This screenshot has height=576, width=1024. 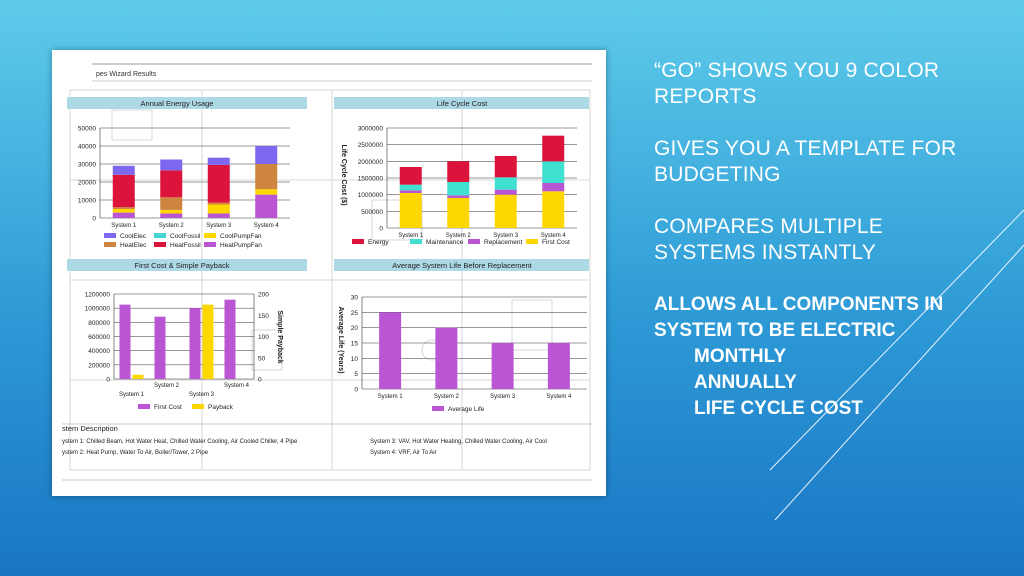 I want to click on y-tick-label: 1000000, so click(x=371, y=195).